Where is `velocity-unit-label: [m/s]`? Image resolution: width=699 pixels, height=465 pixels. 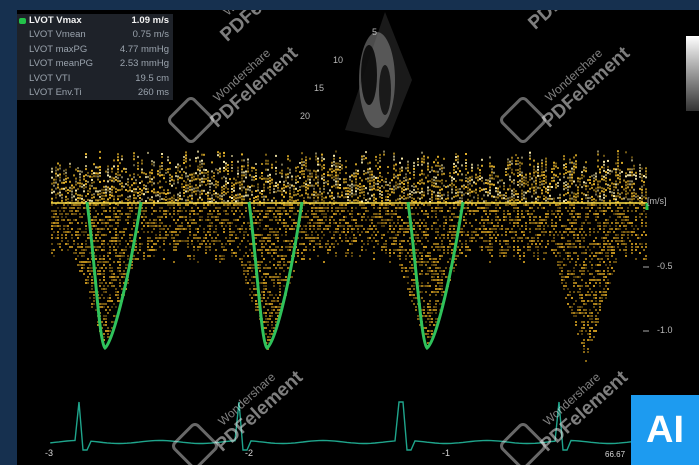 velocity-unit-label: [m/s] is located at coordinates (657, 201).